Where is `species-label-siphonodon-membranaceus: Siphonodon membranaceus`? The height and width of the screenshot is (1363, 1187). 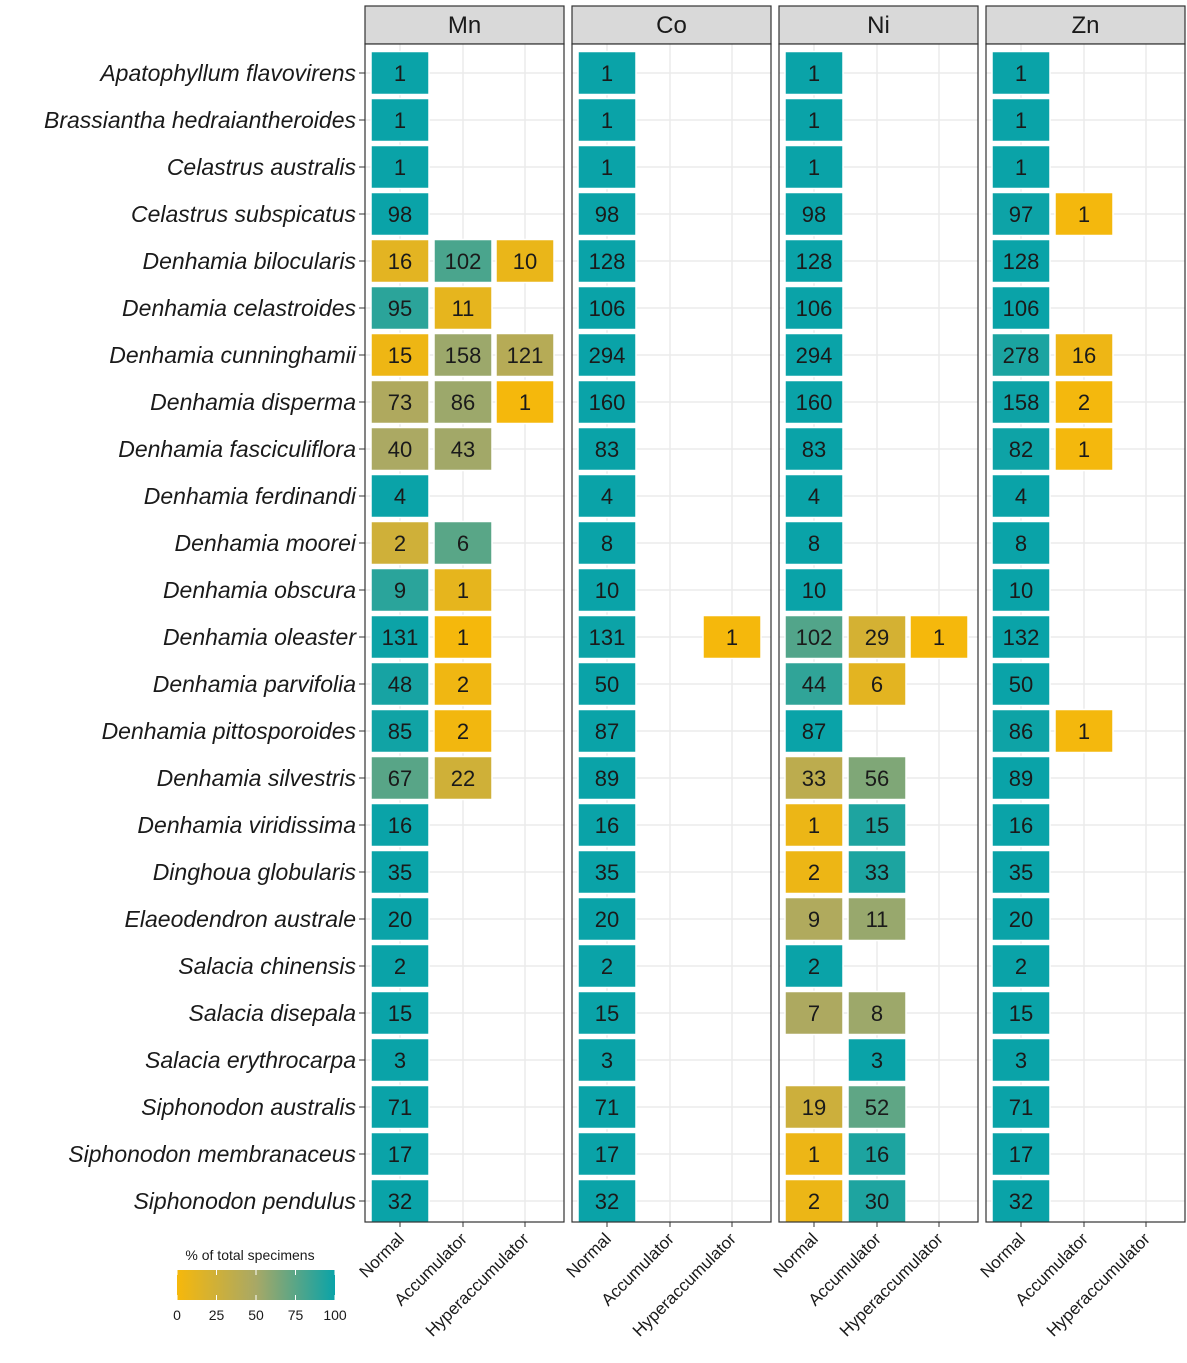 species-label-siphonodon-membranaceus: Siphonodon membranaceus is located at coordinates (212, 1154).